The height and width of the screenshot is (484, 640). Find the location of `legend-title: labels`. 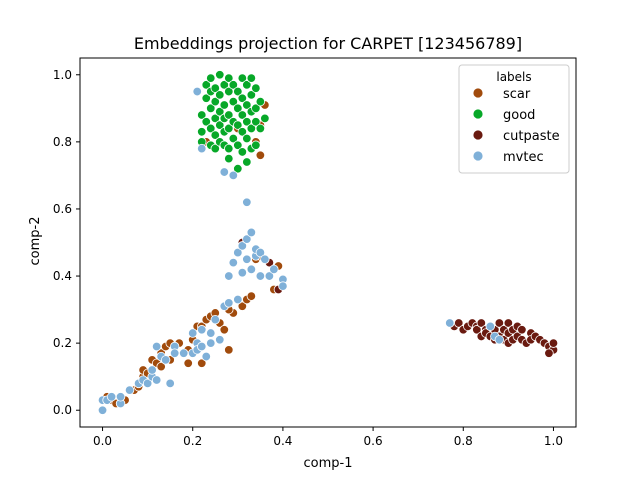

legend-title: labels is located at coordinates (513, 77).